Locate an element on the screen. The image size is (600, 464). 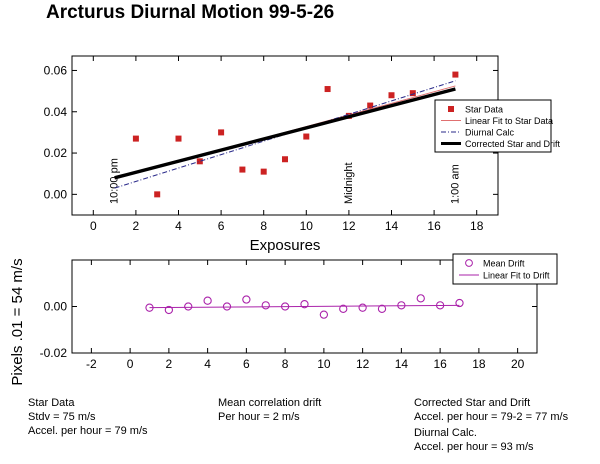
y-tick-label: -0.02 is located at coordinates (54, 353).